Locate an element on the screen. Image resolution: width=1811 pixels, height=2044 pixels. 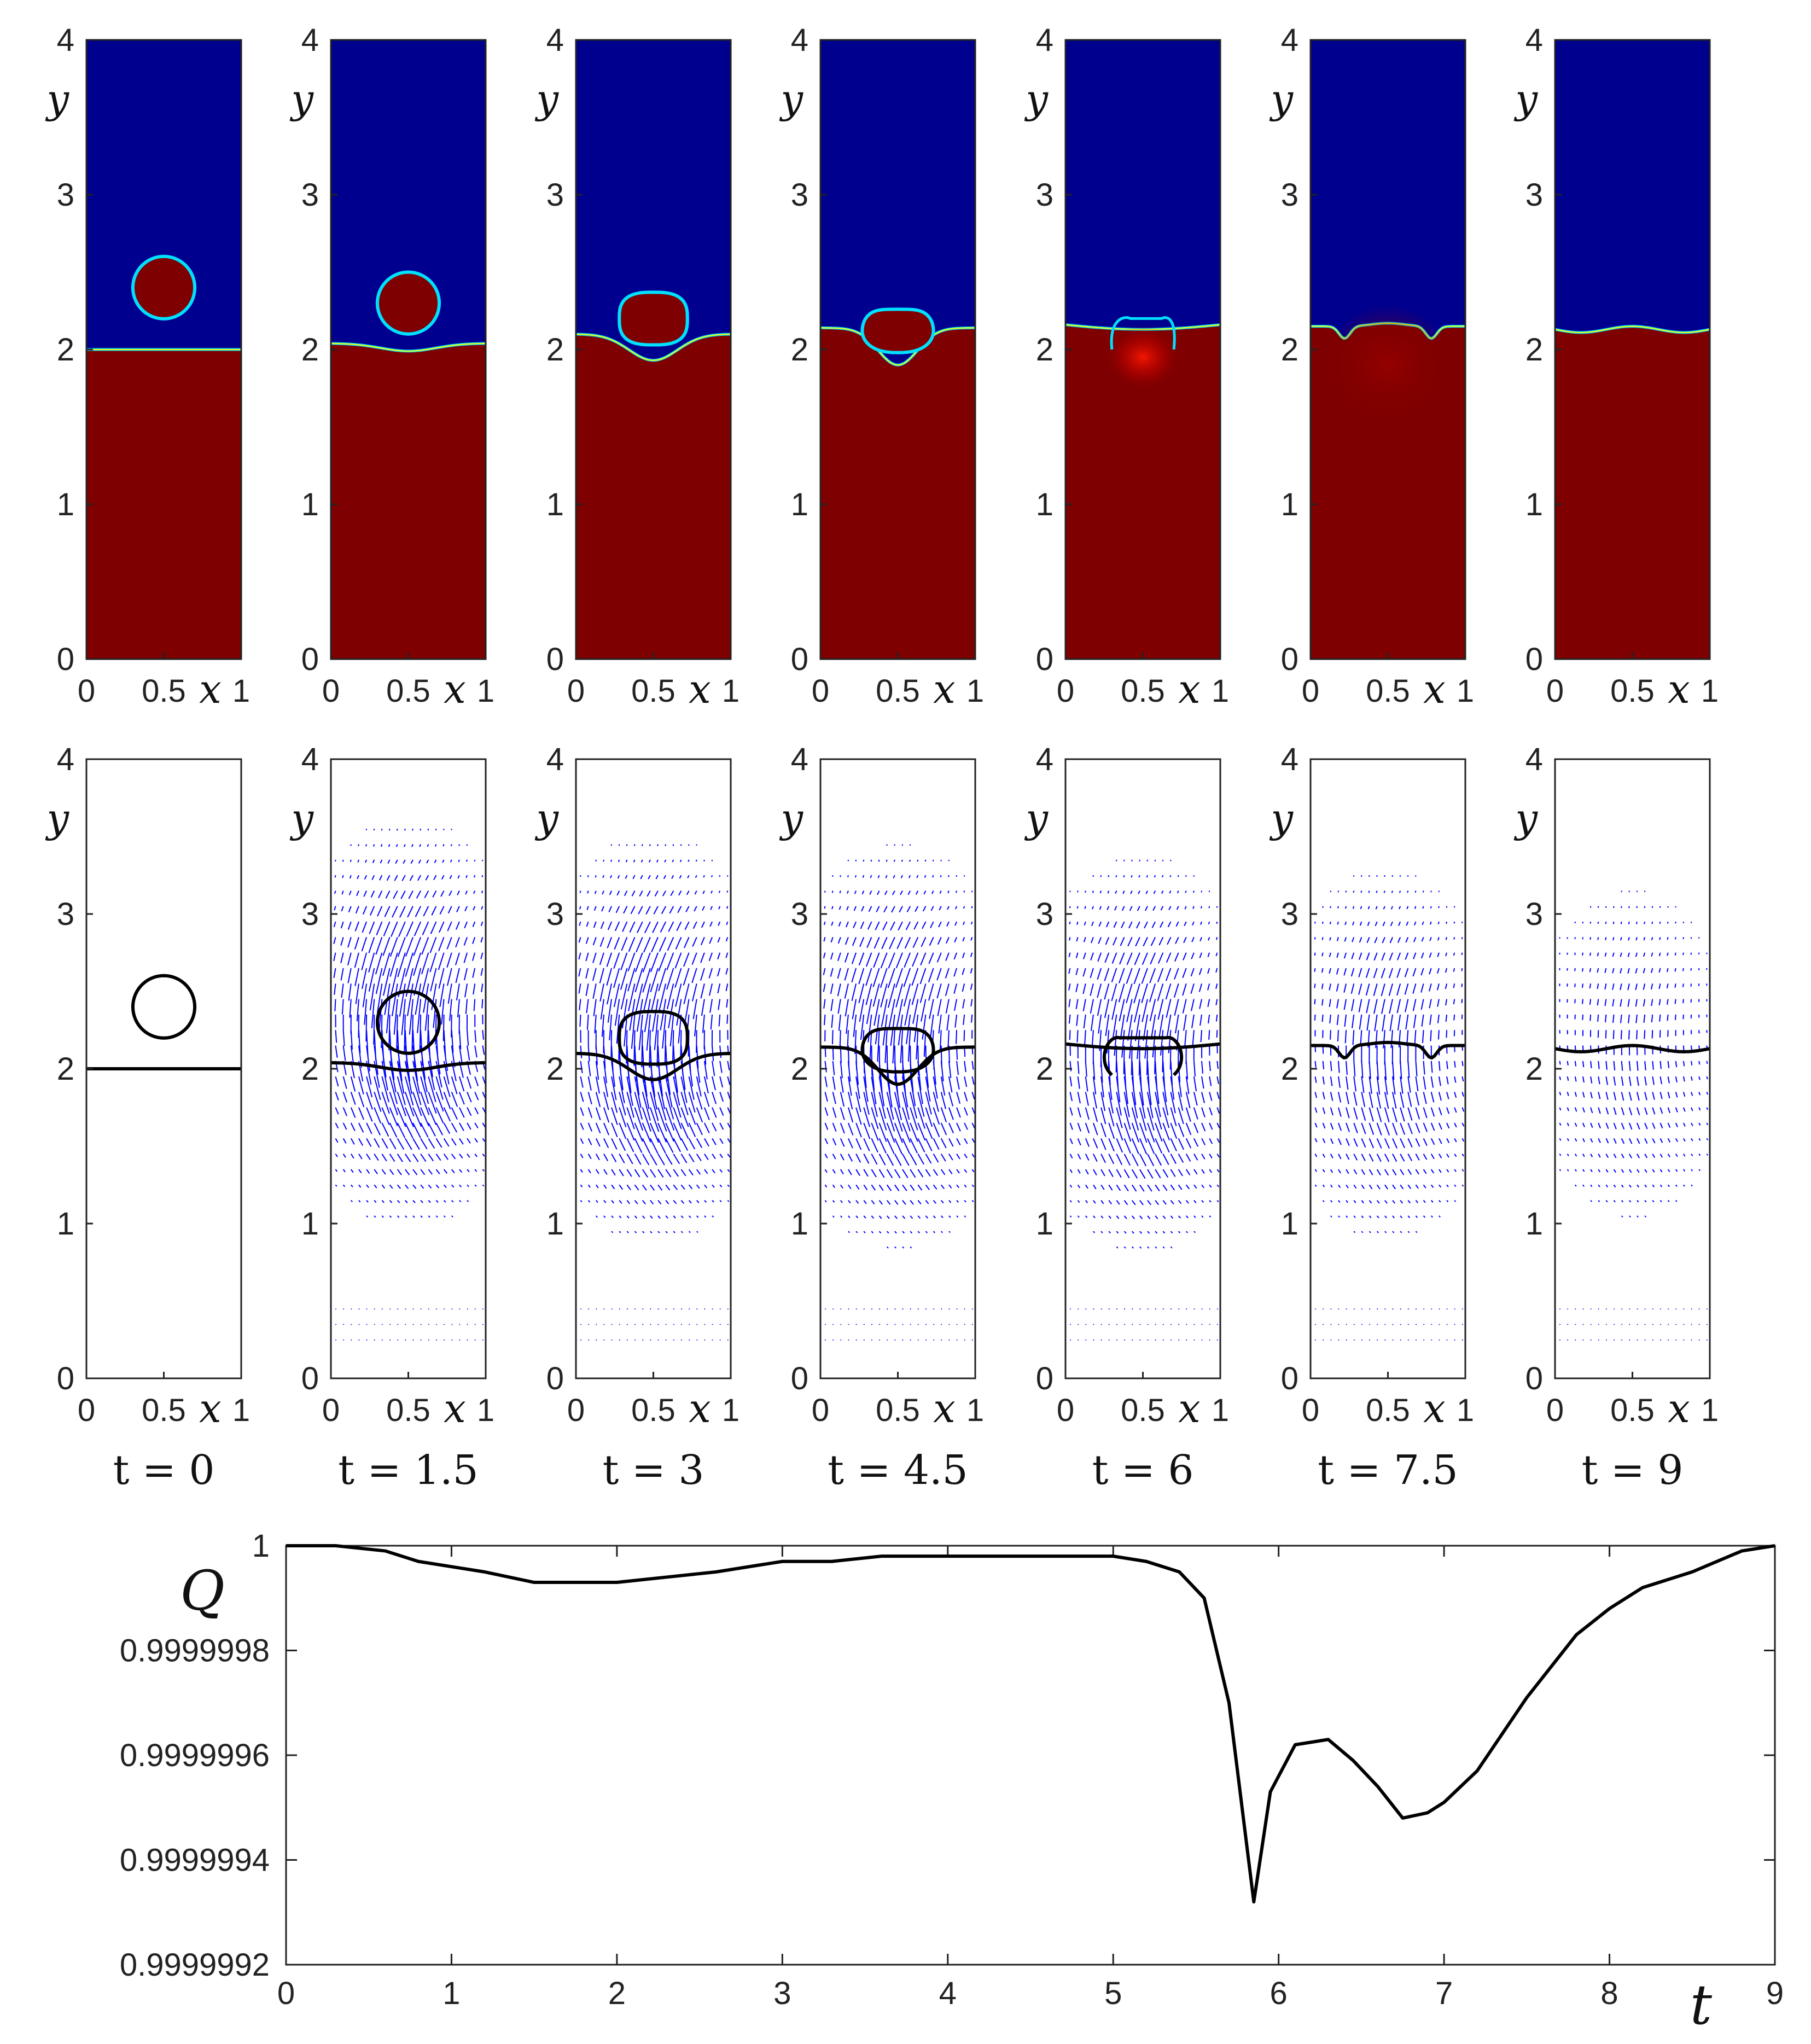
droplet-outline is located at coordinates (653, 1038).